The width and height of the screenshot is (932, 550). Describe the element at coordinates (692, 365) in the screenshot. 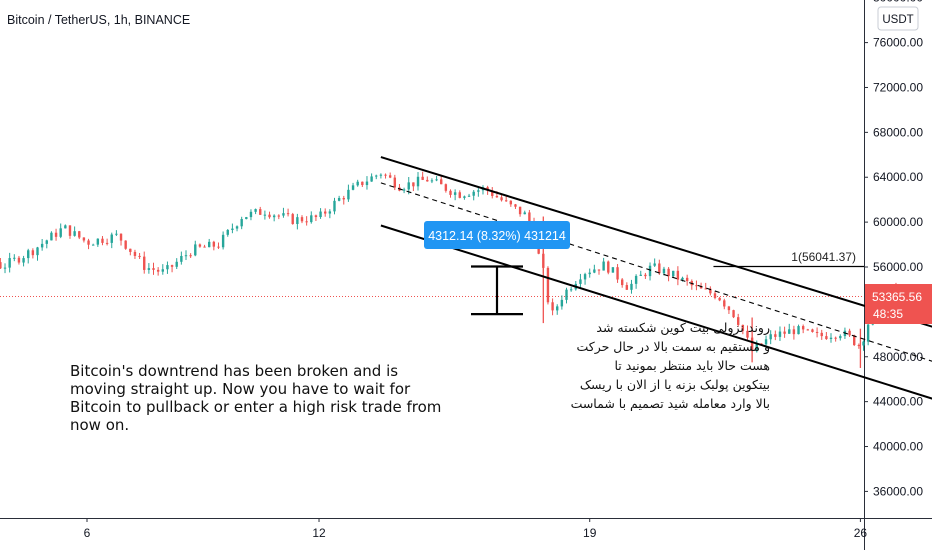

I see `persian-annotation-line: هست حالا باید منتظر بمونید تا` at that location.